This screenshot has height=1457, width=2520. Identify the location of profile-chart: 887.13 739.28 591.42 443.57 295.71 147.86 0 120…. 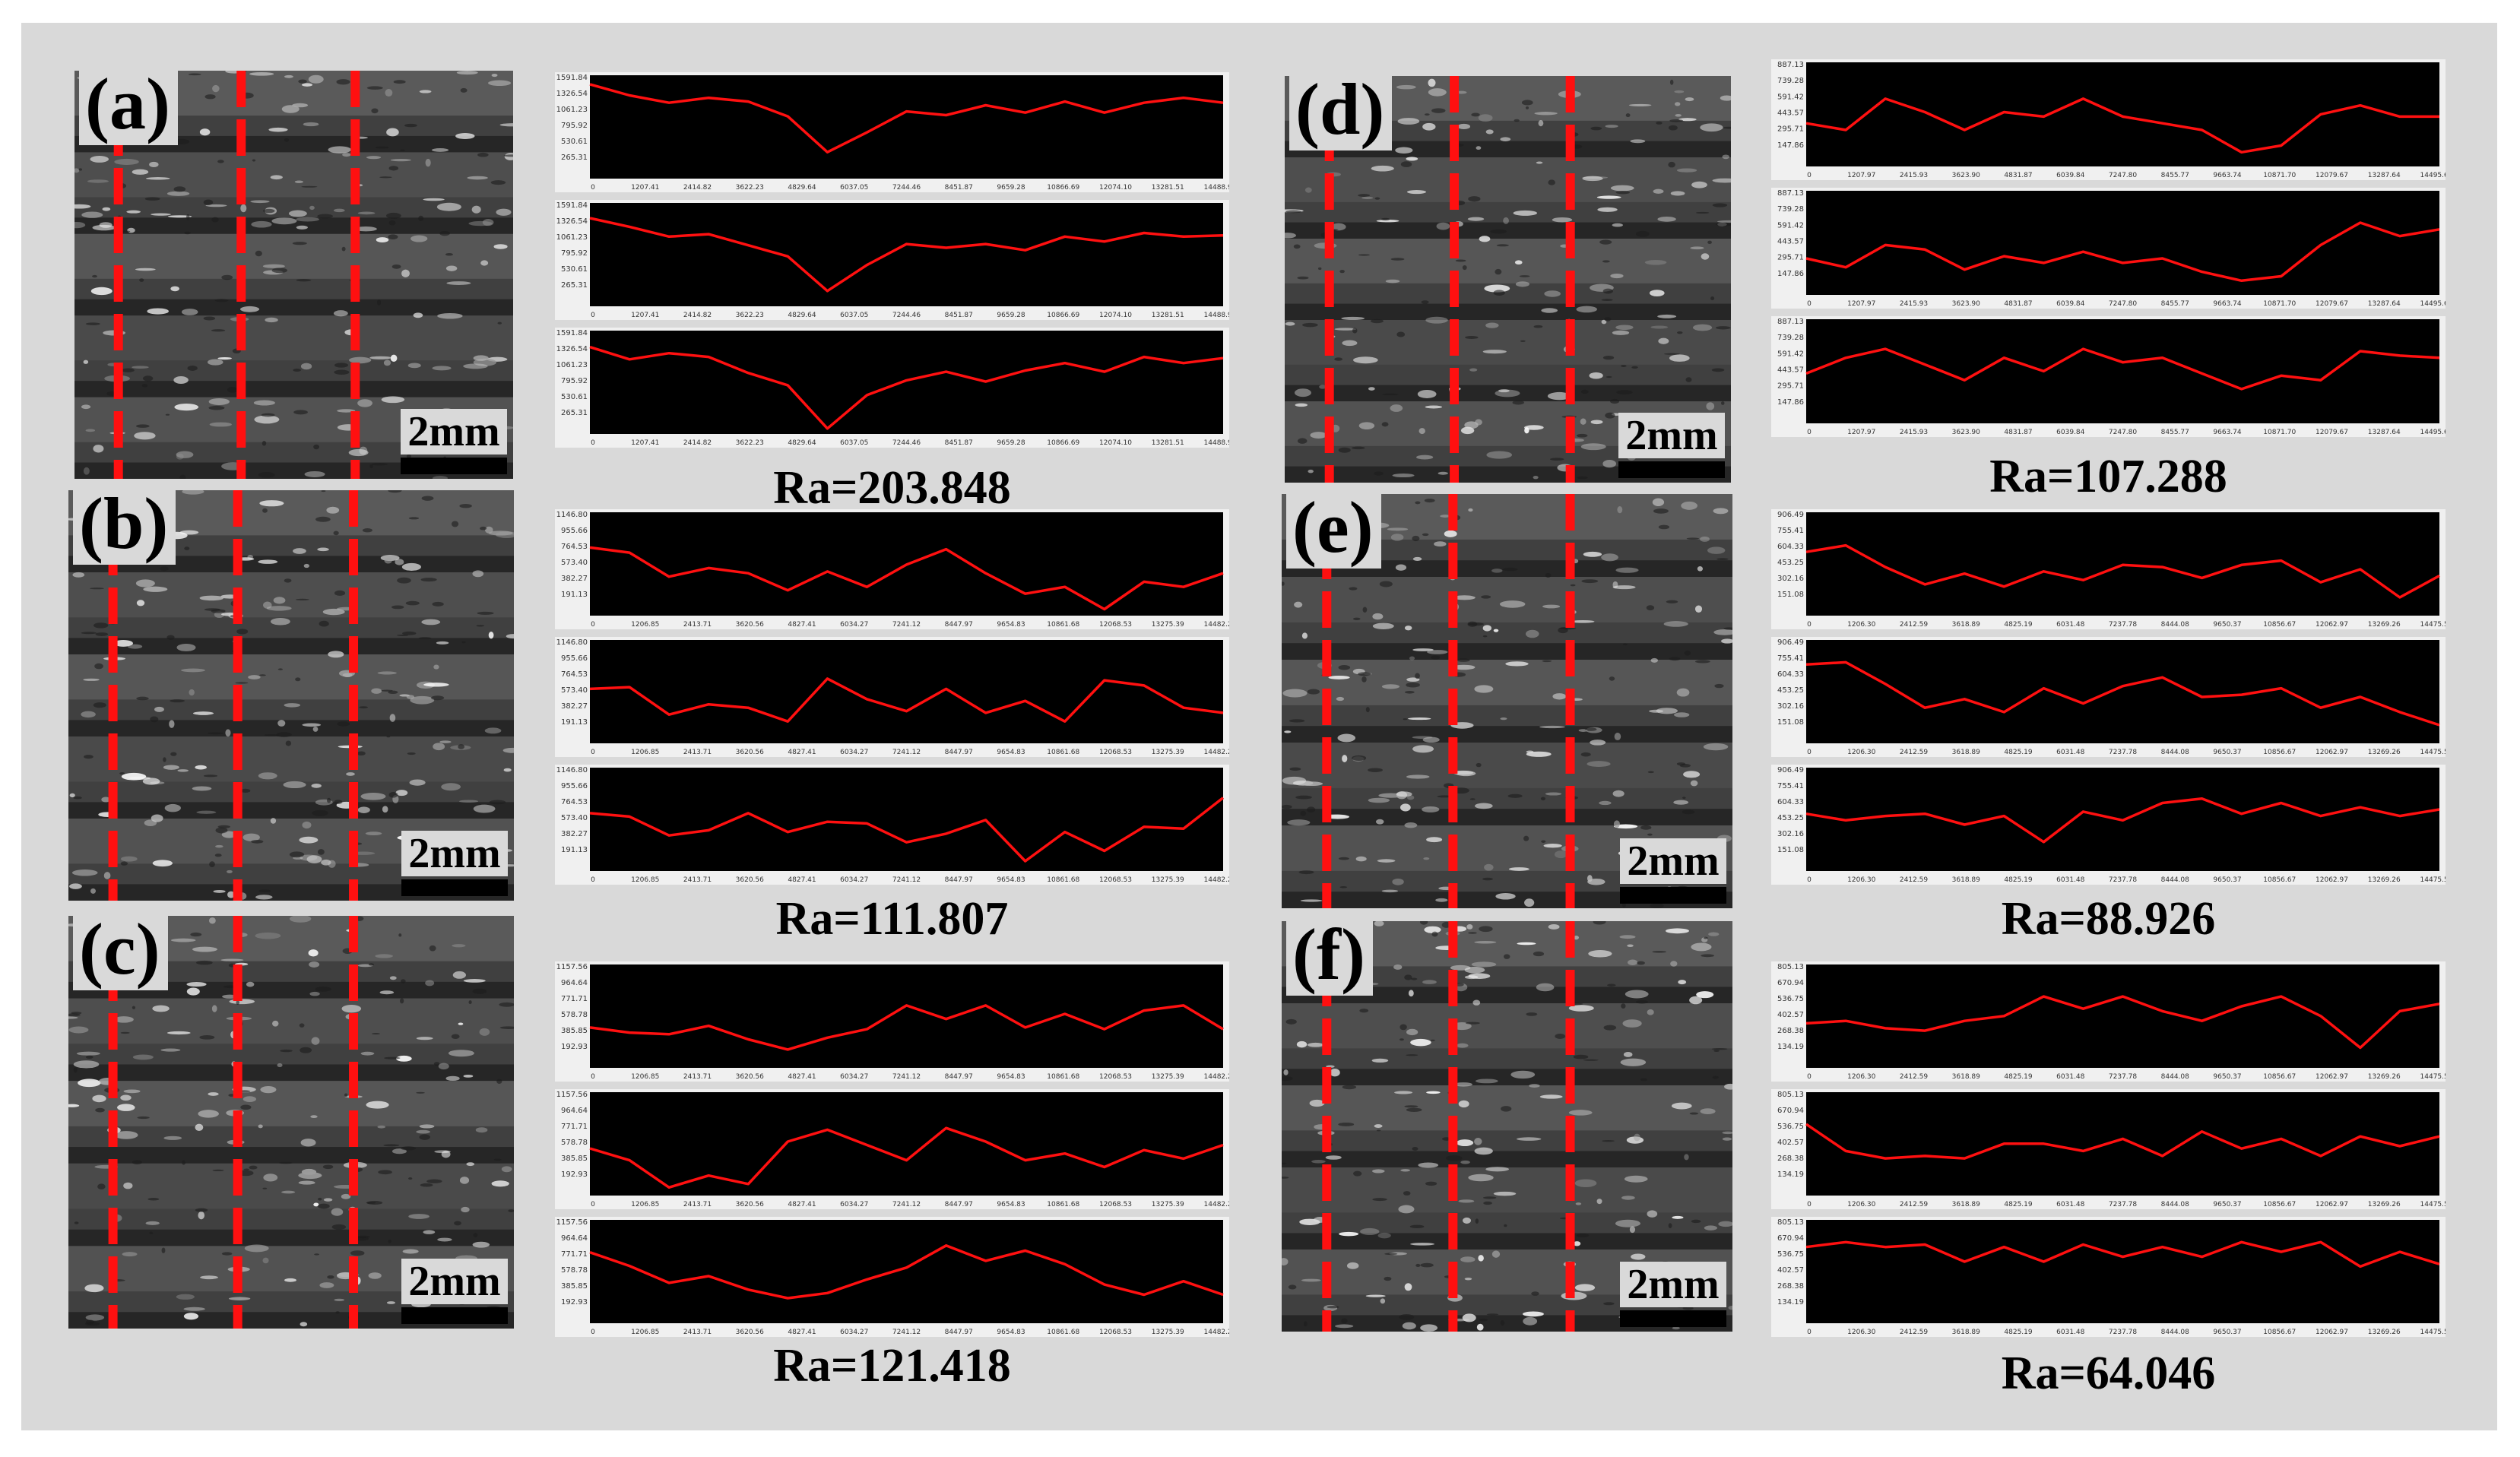
(2111, 377).